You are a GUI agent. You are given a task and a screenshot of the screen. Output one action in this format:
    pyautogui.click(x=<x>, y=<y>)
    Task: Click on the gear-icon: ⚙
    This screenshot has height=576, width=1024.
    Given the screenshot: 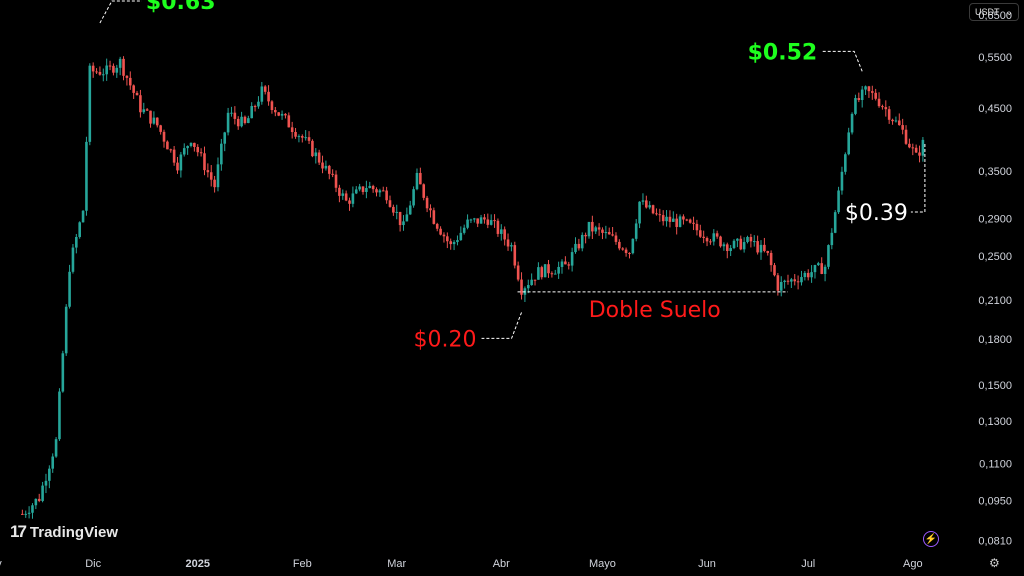 What is the action you would take?
    pyautogui.click(x=994, y=563)
    